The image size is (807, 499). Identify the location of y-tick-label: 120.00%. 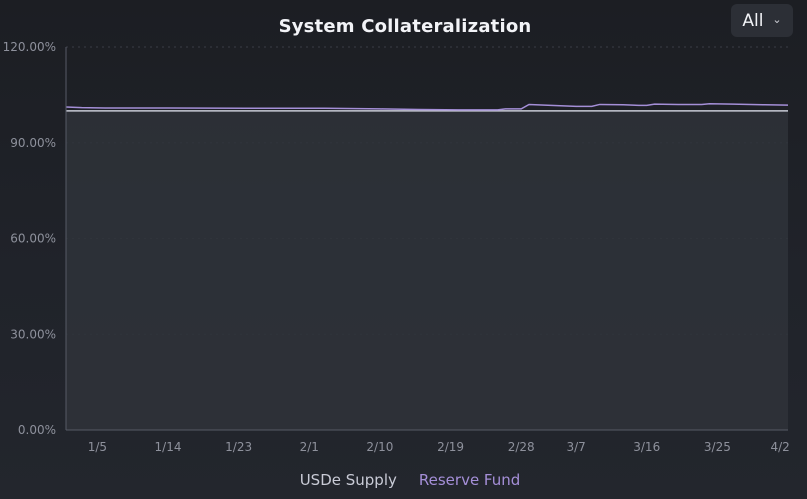
(29, 47).